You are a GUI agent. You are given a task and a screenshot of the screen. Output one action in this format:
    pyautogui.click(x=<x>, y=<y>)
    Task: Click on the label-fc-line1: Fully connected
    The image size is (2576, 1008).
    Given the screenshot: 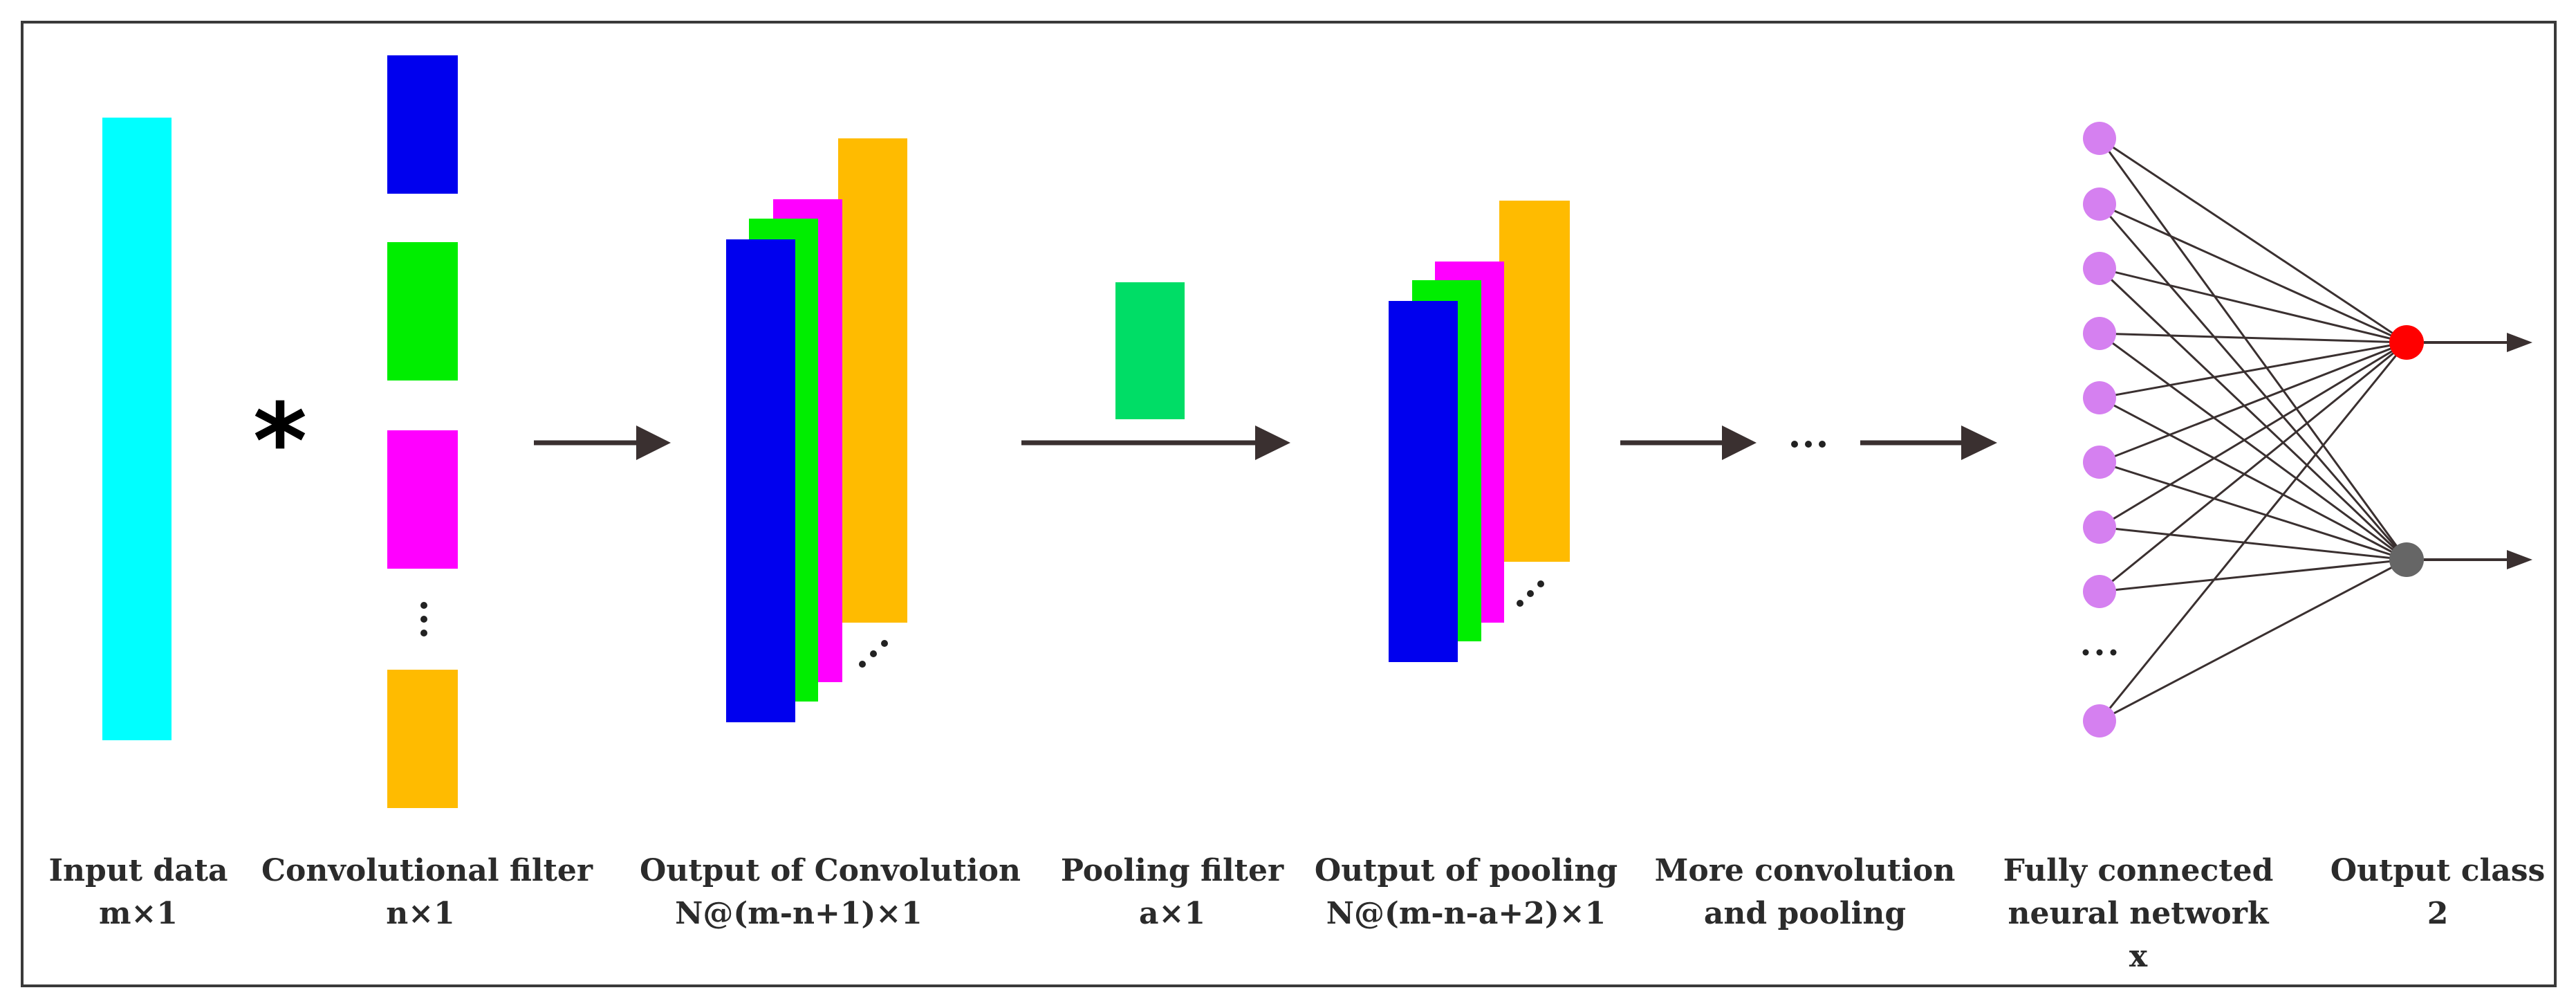 What is the action you would take?
    pyautogui.click(x=2138, y=870)
    